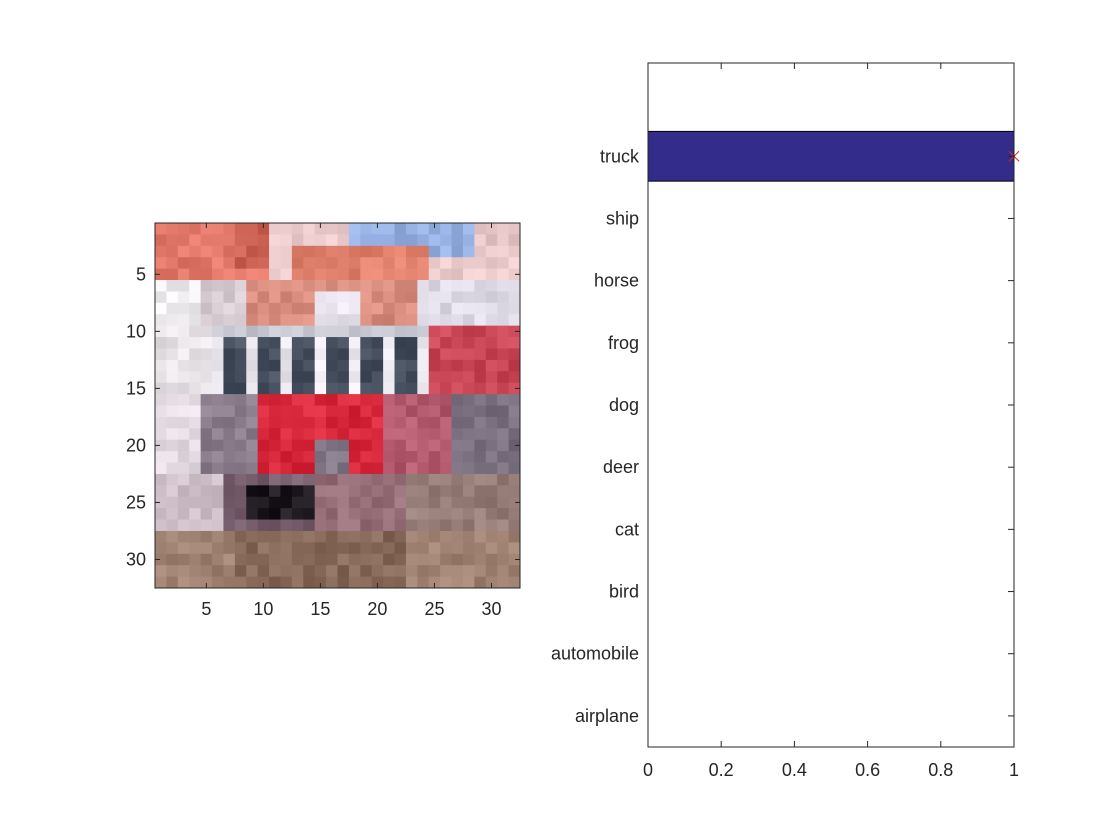 This screenshot has height=840, width=1120. I want to click on image-x-tick-label: 15, so click(320, 609).